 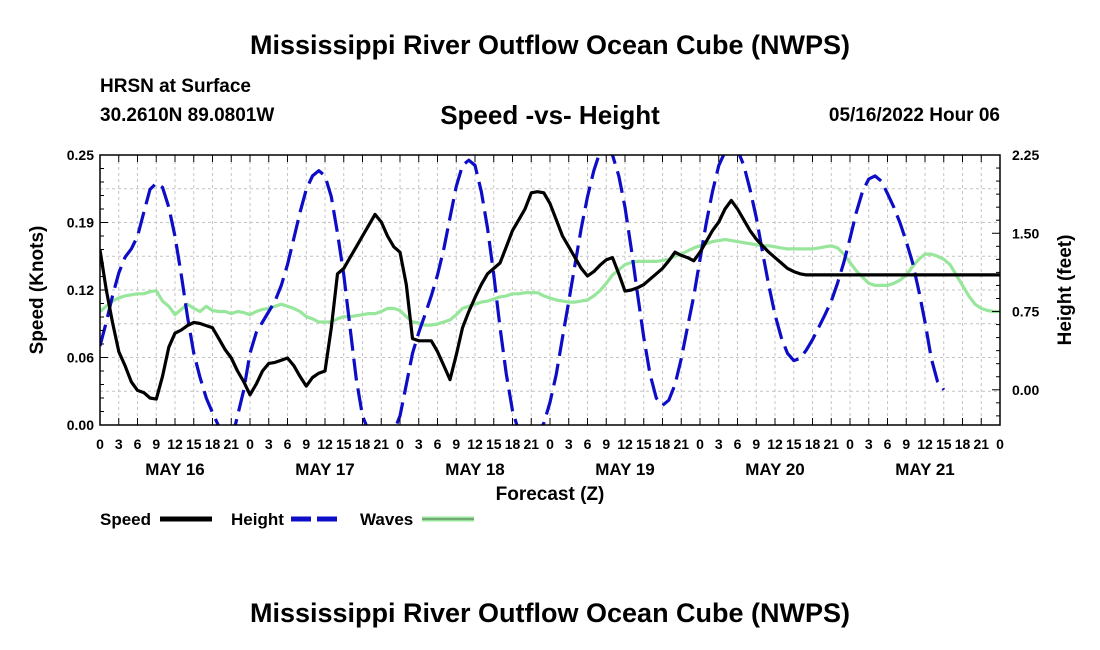 I want to click on y2-tick-label: 0.00, so click(x=1025, y=390).